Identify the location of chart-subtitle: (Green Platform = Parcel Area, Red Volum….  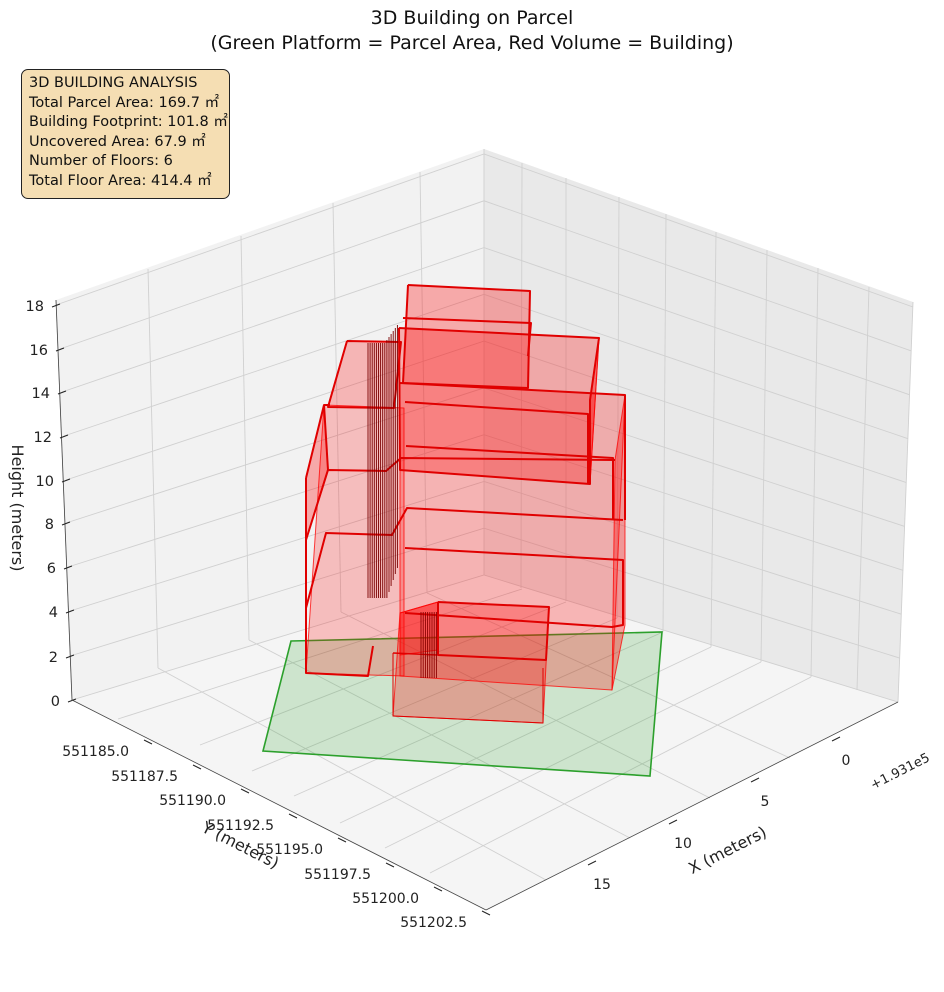
(472, 43).